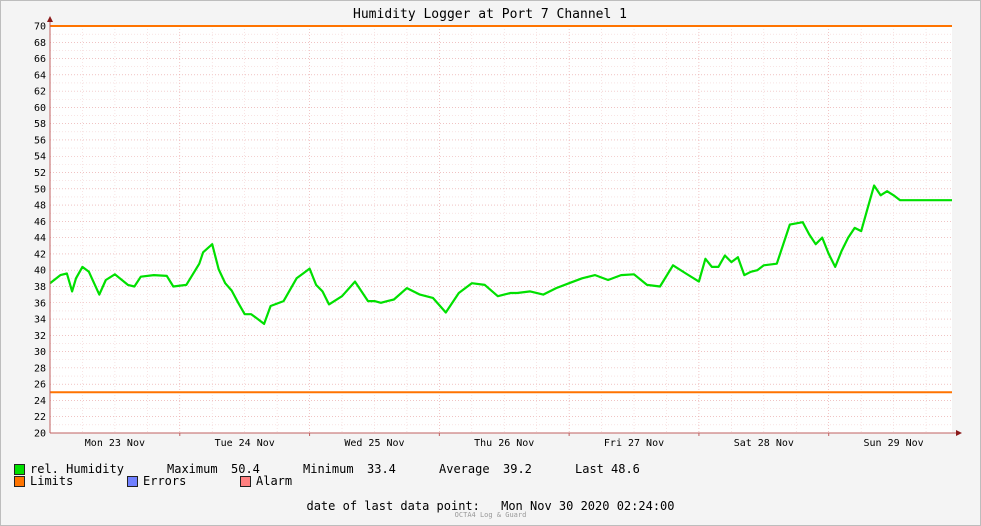 The image size is (981, 526). I want to click on y-tick-label: 70, so click(40, 27).